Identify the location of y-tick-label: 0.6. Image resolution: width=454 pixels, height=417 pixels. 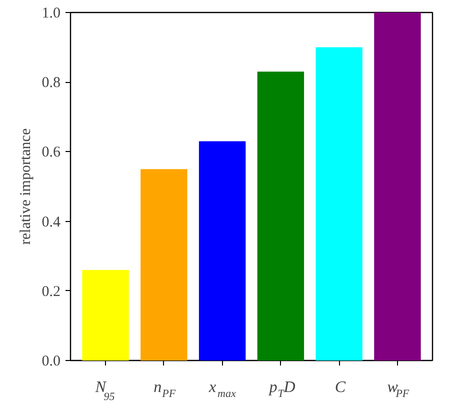
(51, 152).